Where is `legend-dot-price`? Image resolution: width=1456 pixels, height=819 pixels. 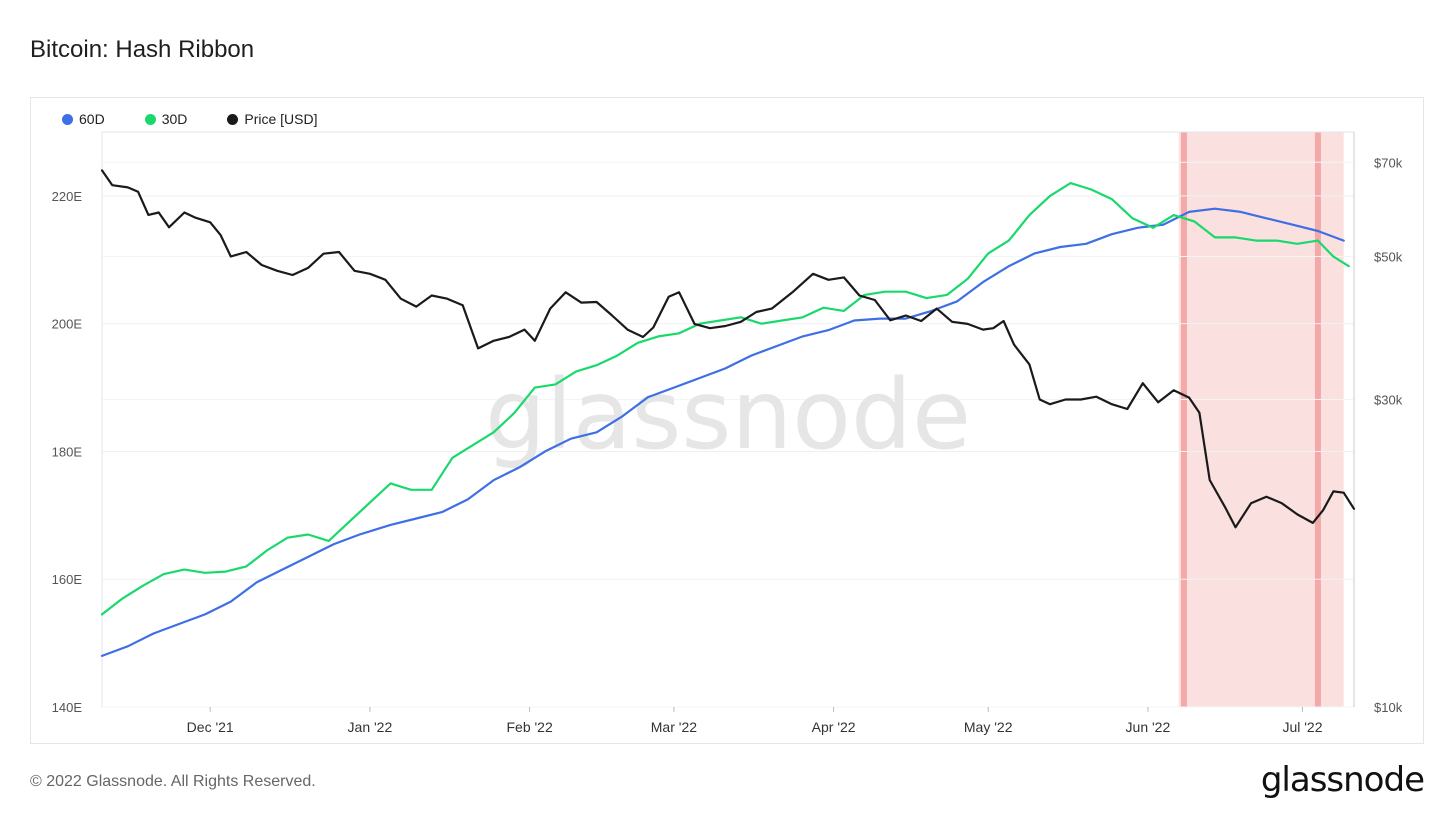
legend-dot-price is located at coordinates (233, 119).